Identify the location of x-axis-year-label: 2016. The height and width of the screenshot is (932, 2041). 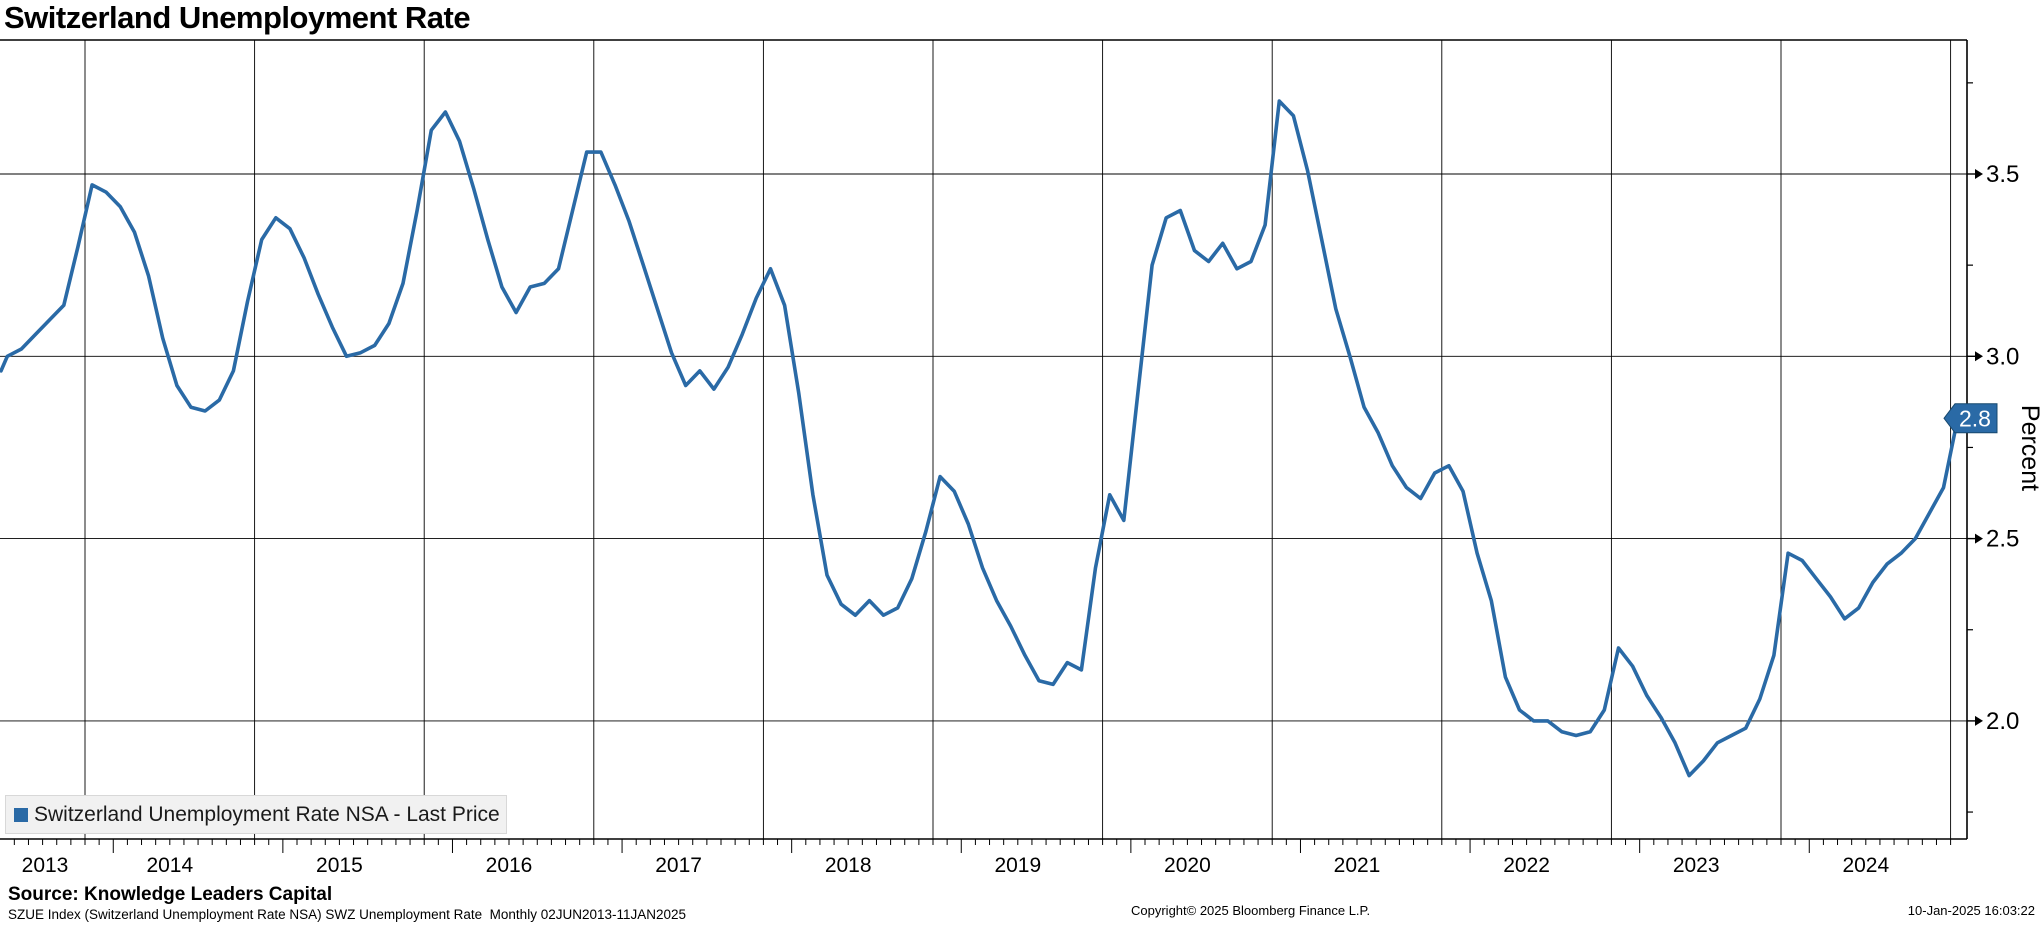
(509, 865).